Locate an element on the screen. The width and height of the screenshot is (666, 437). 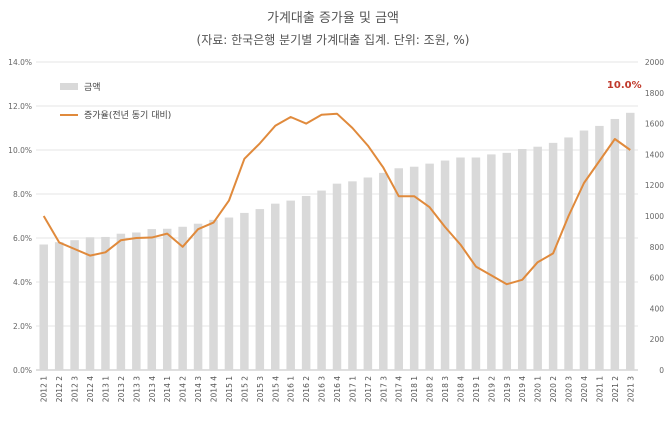
x-tick-label: 2015 2 is located at coordinates (244, 389).